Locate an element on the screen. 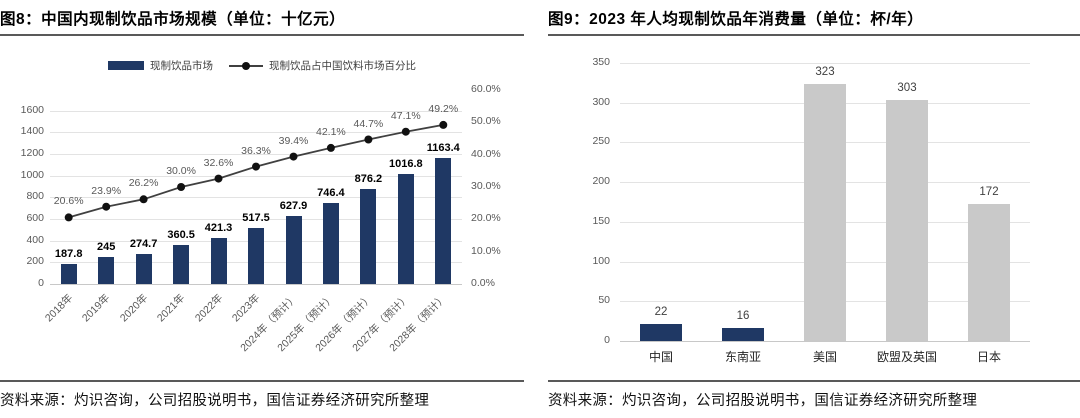  bar-value-label: 323 is located at coordinates (825, 72).